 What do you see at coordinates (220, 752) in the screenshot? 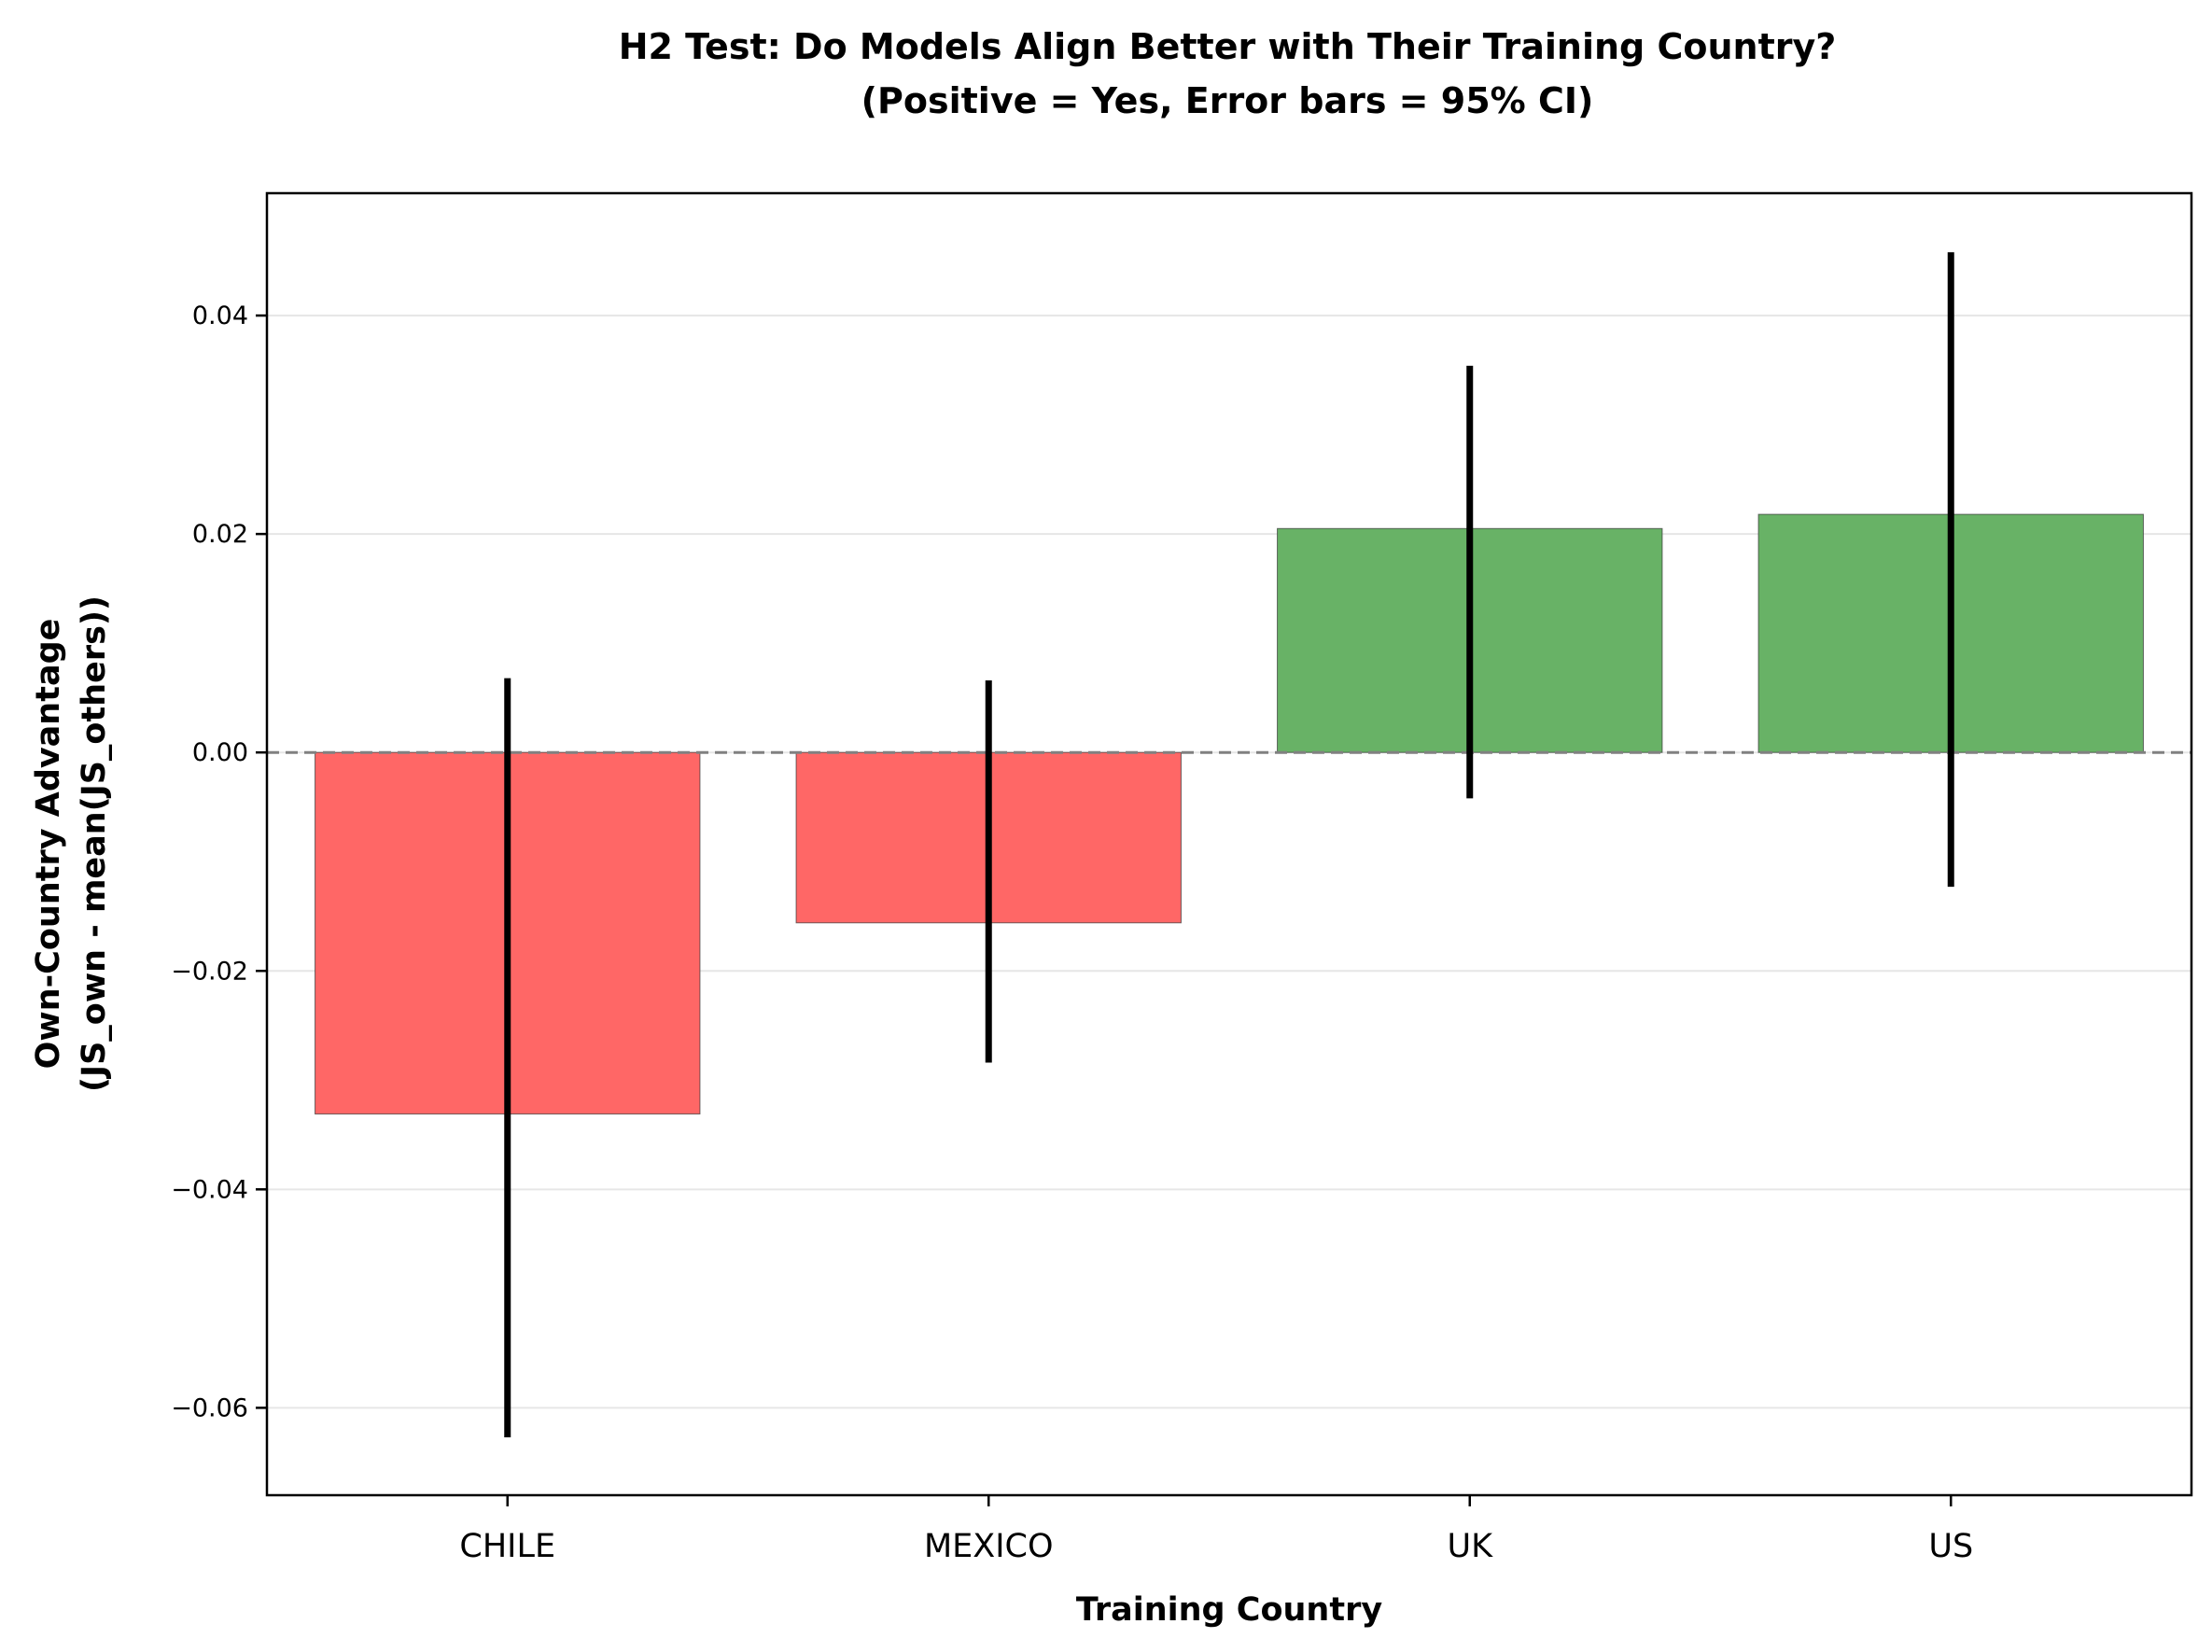
I see `y-tick-label-3: 0.00` at bounding box center [220, 752].